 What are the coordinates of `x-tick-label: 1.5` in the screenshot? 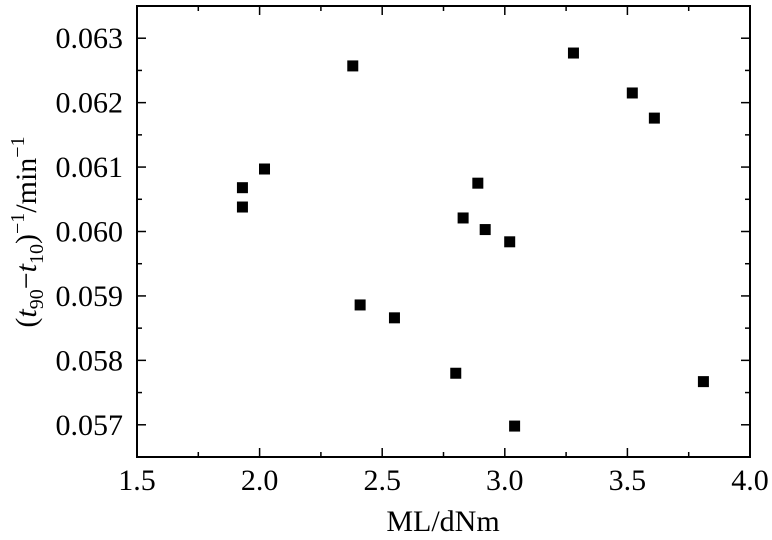 It's located at (137, 480).